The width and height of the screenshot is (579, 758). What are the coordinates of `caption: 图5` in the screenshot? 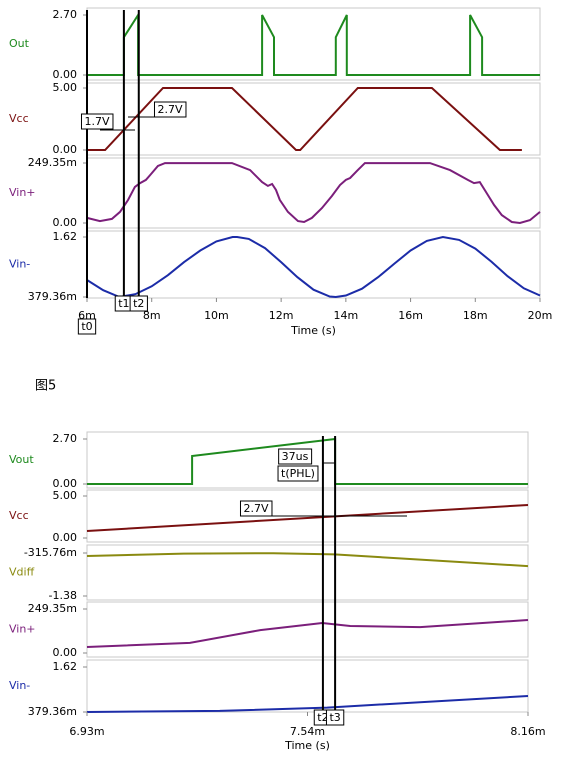 It's located at (45, 386).